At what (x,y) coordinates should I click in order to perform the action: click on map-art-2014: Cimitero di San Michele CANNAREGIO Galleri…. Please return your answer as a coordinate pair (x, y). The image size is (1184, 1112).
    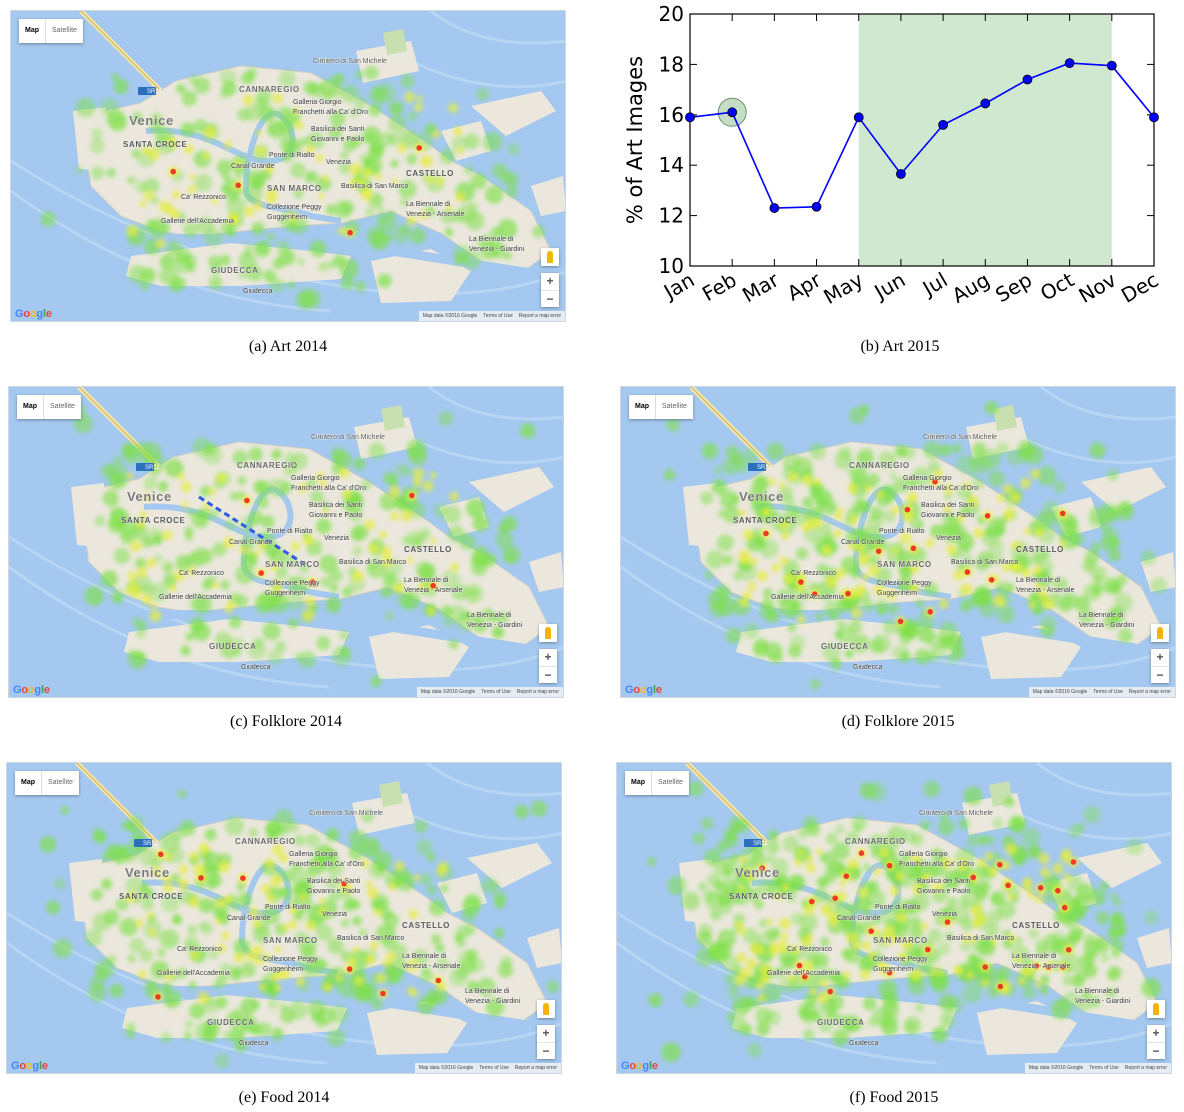
    Looking at the image, I should click on (288, 166).